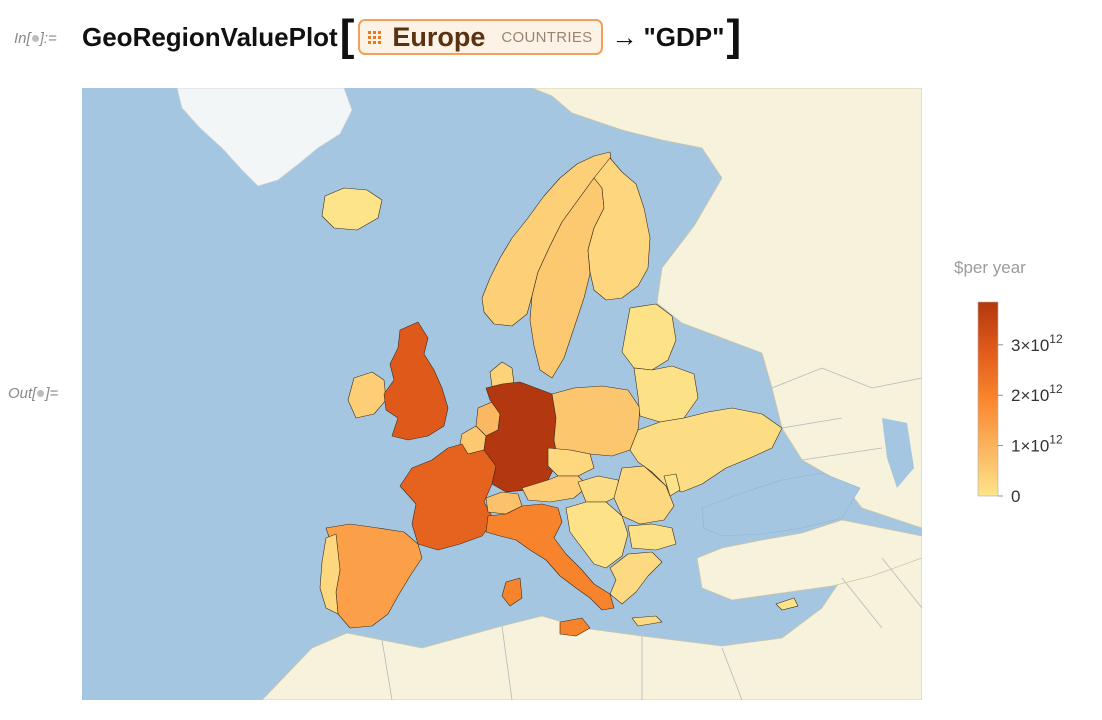 The height and width of the screenshot is (720, 1102). What do you see at coordinates (619, 229) in the screenshot?
I see `region-finland` at bounding box center [619, 229].